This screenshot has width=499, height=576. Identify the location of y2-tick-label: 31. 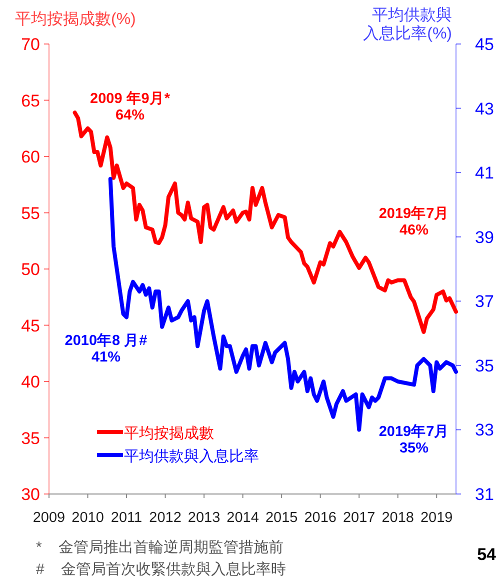
(484, 494).